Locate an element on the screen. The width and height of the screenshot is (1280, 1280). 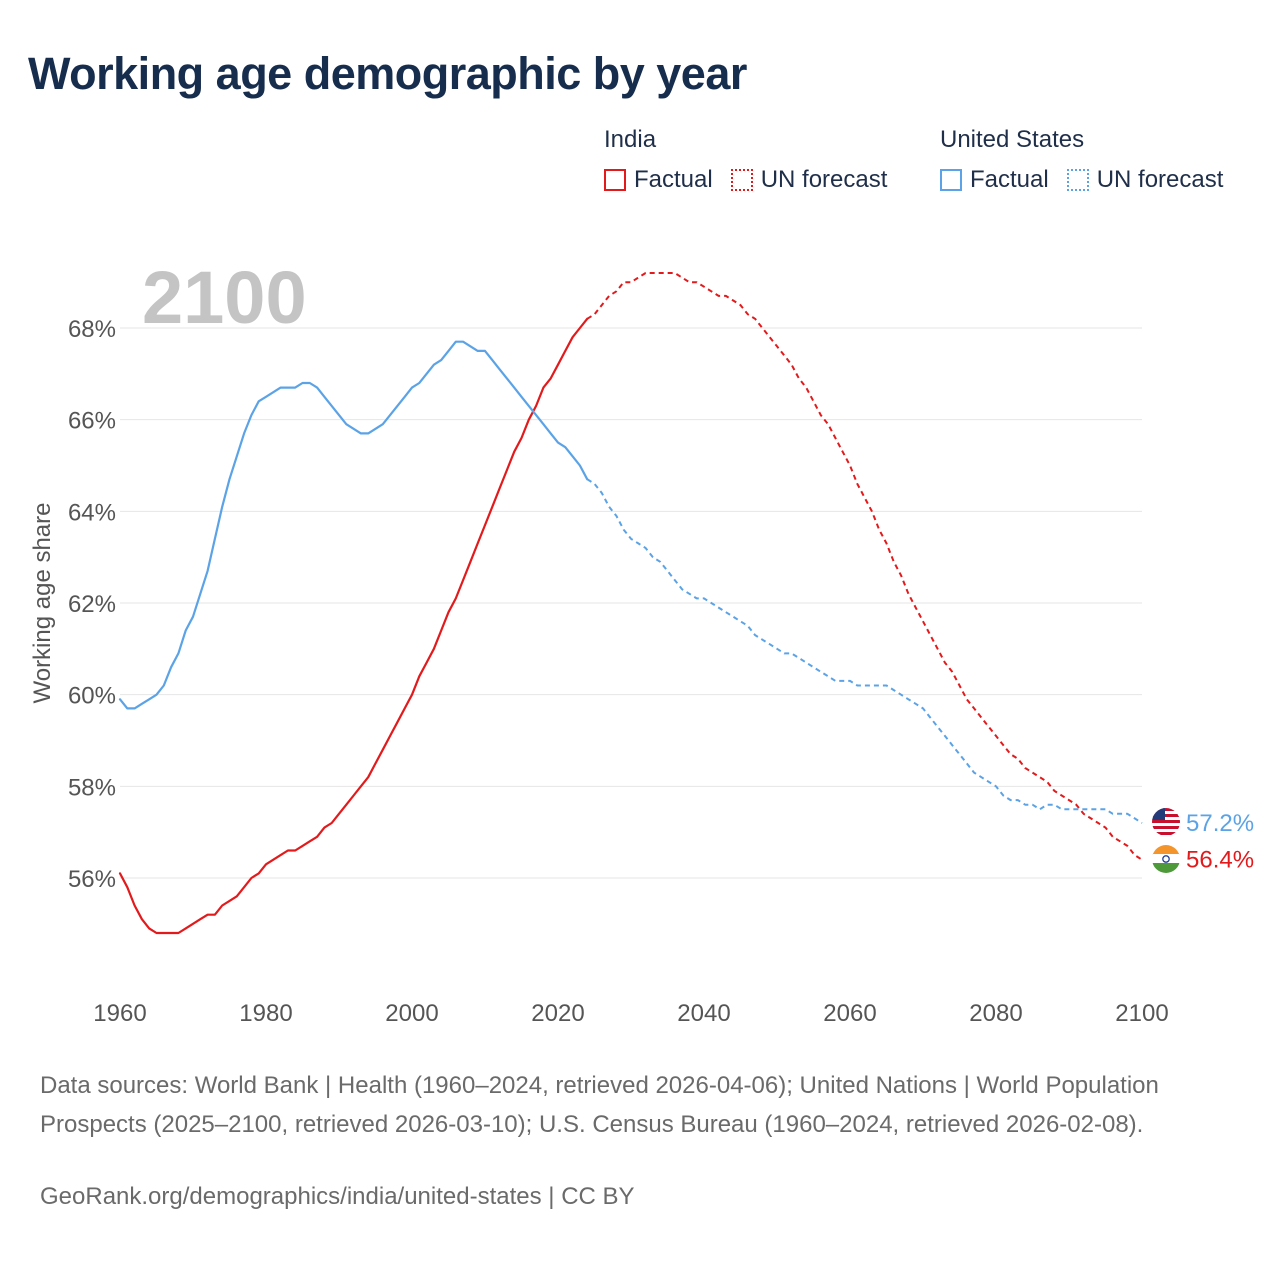
legend-usa-factual-label: Factual is located at coordinates (1009, 179).